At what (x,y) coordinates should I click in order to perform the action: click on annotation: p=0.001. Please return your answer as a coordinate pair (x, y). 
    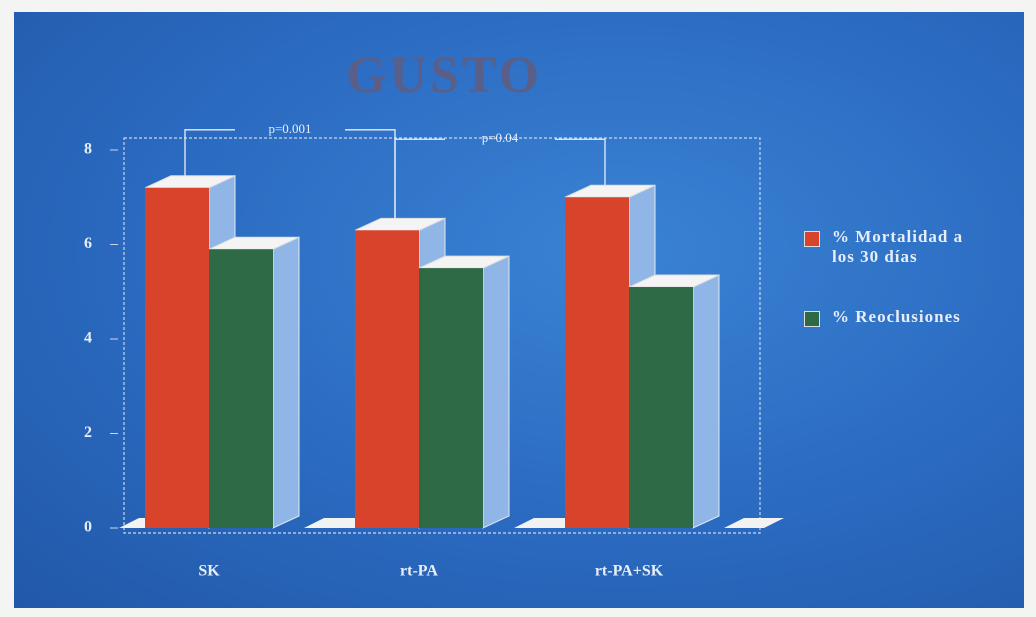
    Looking at the image, I should click on (289, 128).